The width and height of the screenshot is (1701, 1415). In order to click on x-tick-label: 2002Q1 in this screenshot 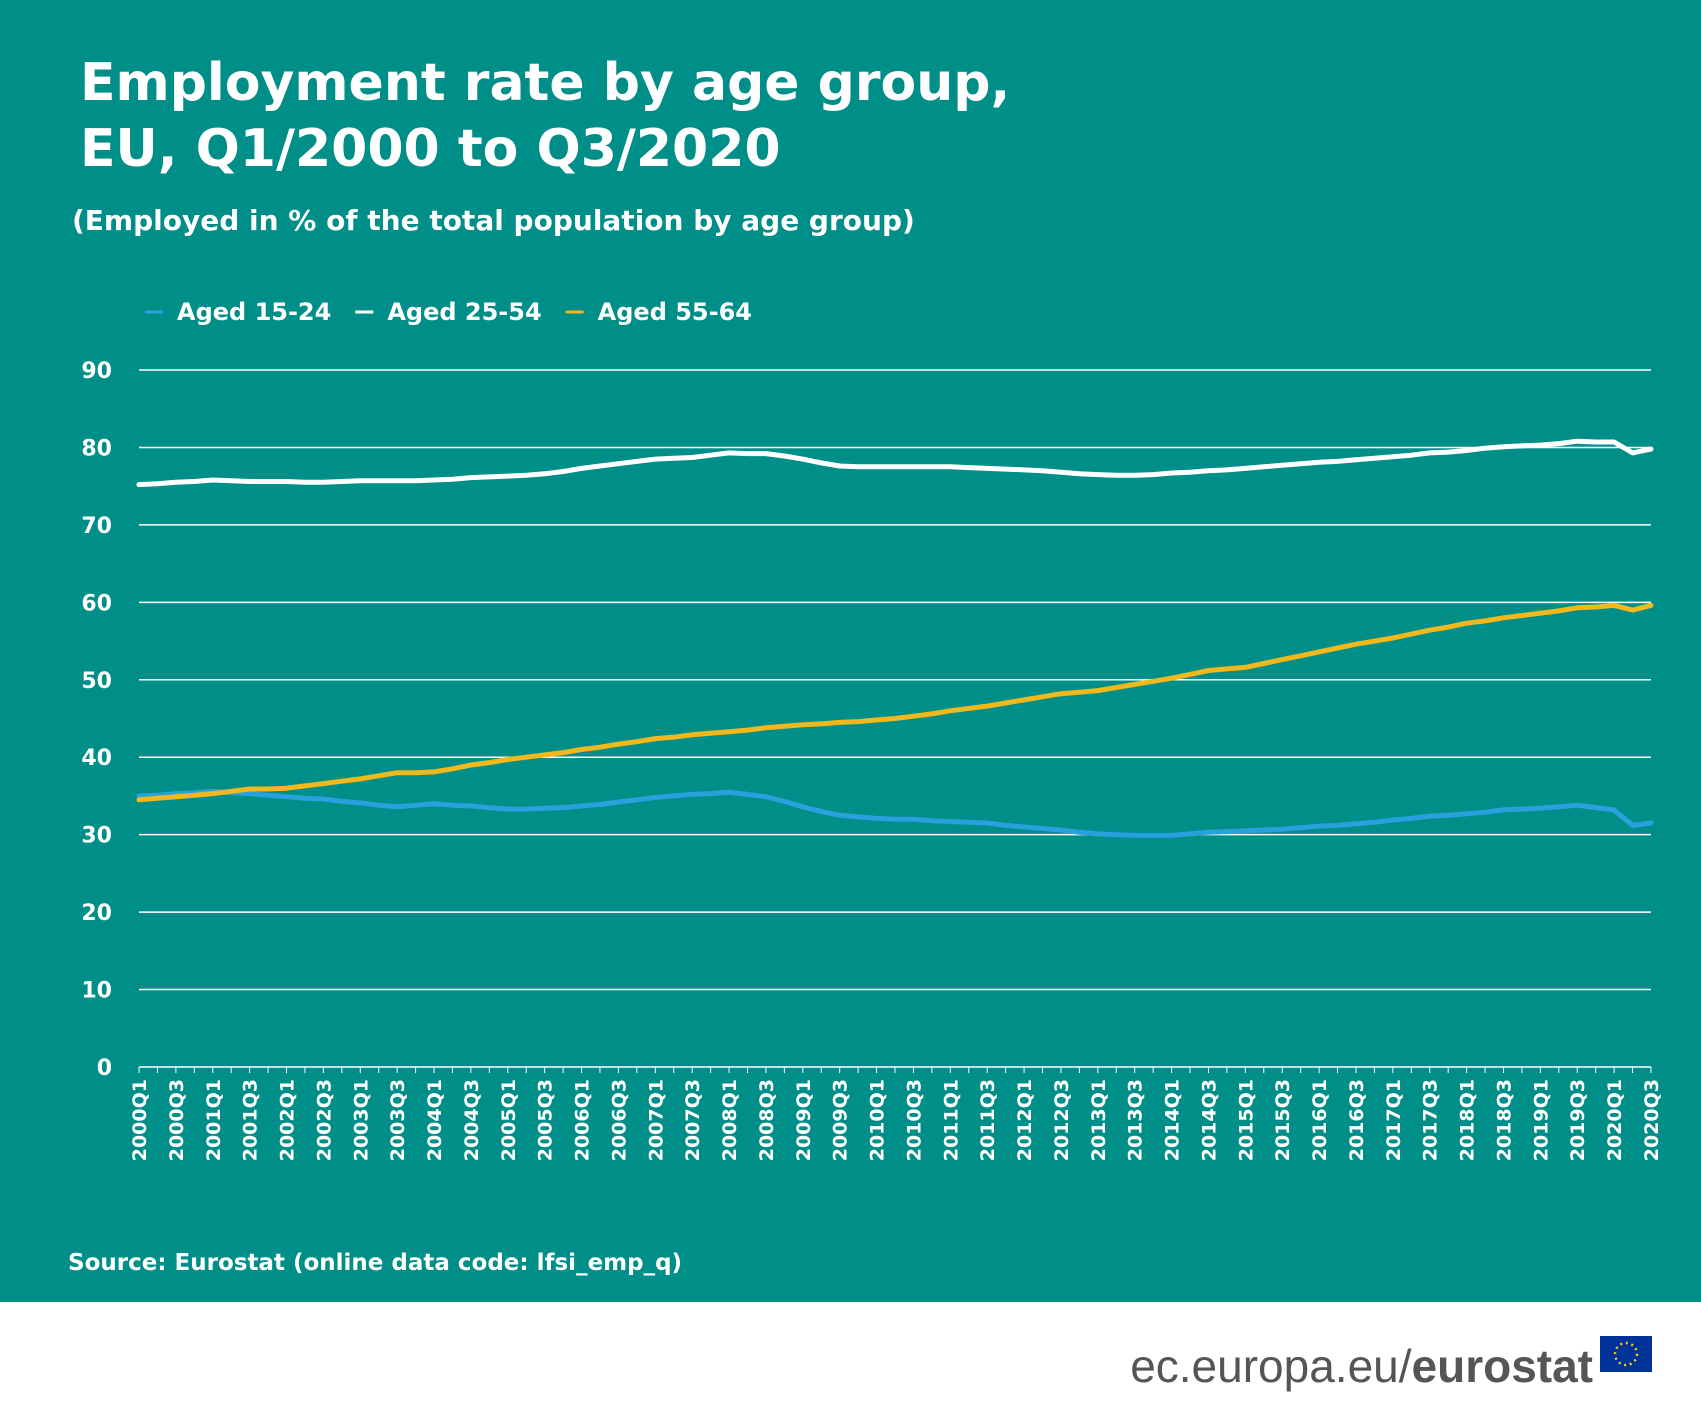, I will do `click(288, 1120)`.